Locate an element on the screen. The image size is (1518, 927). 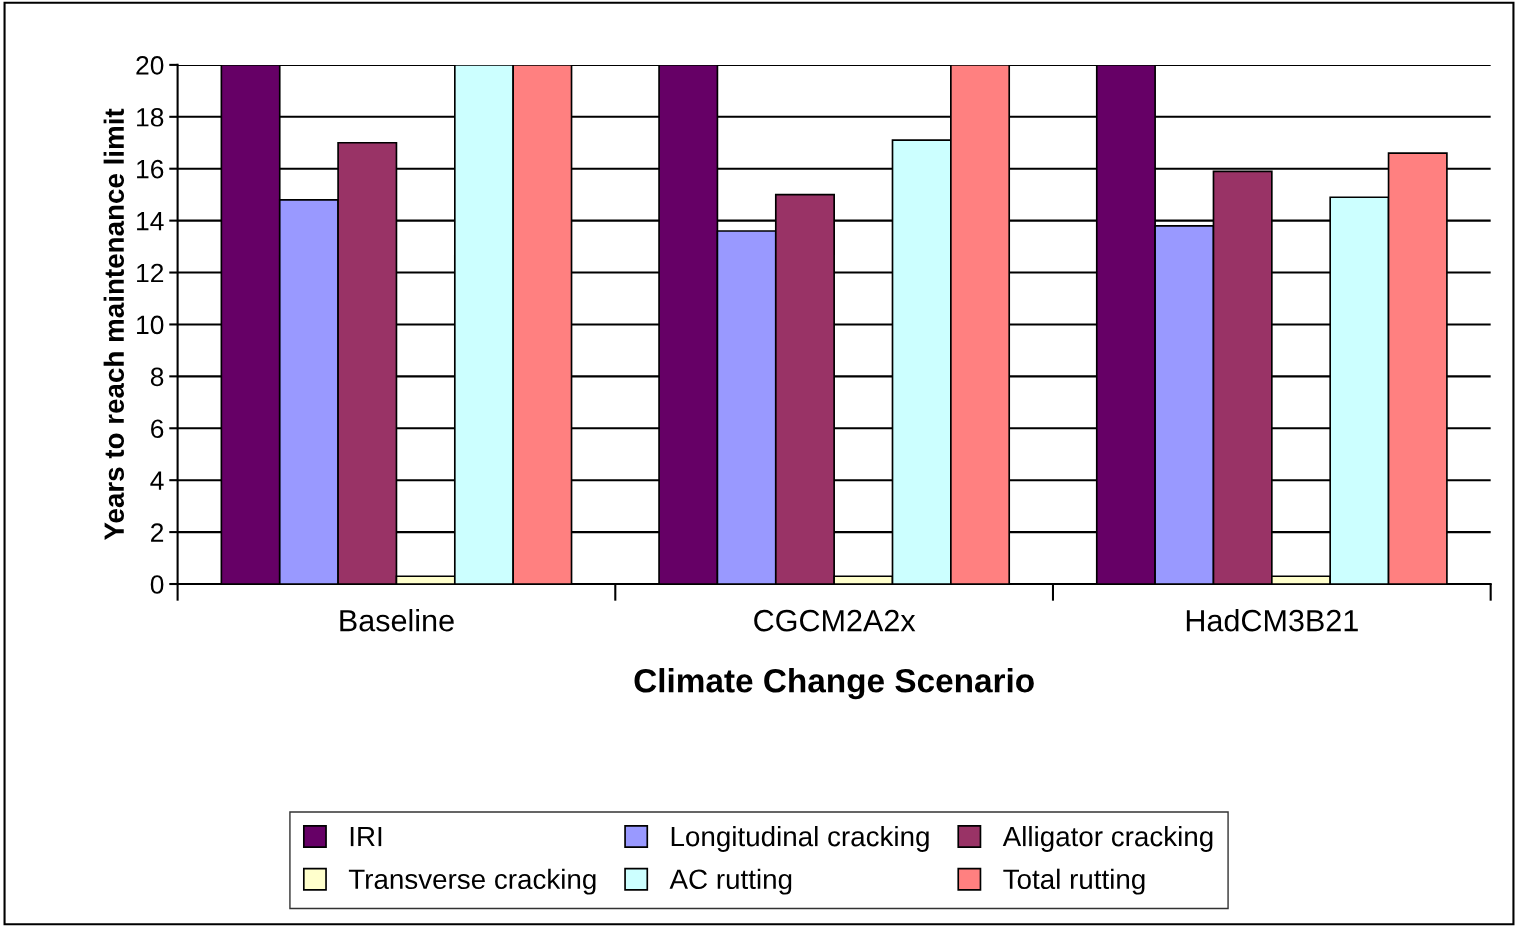
y-axis-title: Years to reach maintenance limit is located at coordinates (114, 324).